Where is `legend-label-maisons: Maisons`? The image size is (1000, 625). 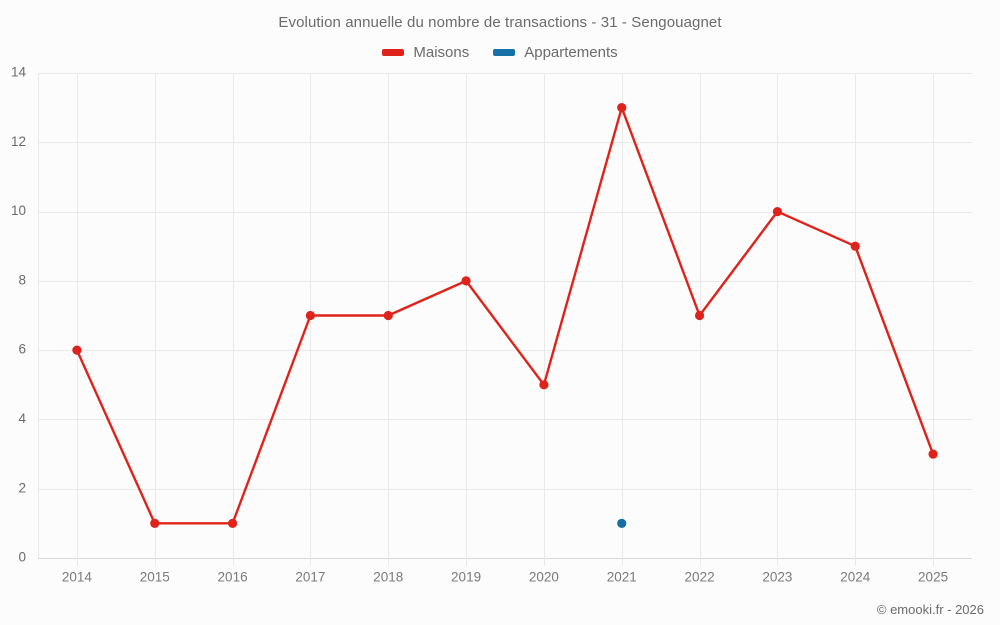
legend-label-maisons: Maisons is located at coordinates (441, 52).